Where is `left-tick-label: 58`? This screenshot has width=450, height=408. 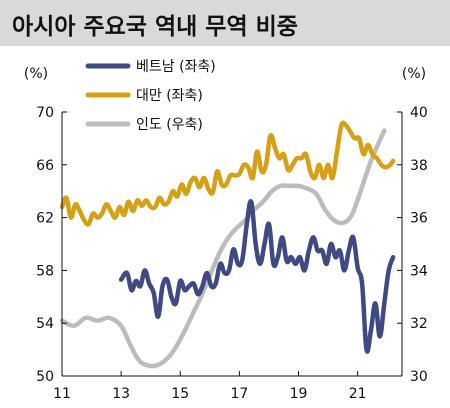
left-tick-label: 58 is located at coordinates (45, 271).